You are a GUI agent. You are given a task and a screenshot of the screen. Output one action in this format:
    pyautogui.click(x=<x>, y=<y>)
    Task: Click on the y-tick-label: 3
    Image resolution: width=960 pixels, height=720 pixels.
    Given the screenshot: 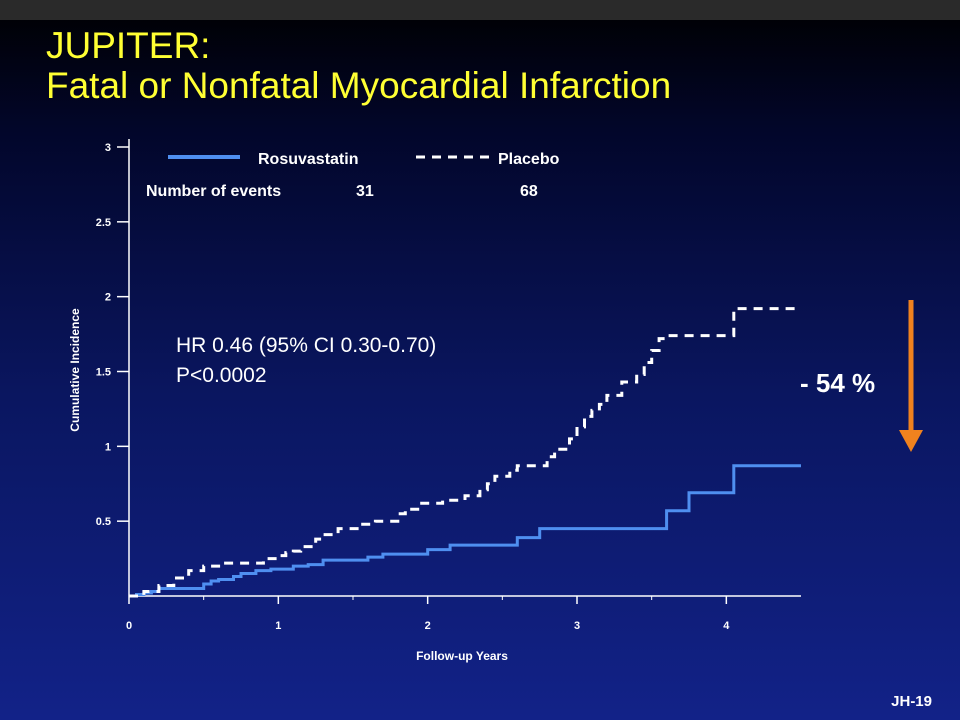 What is the action you would take?
    pyautogui.click(x=108, y=148)
    